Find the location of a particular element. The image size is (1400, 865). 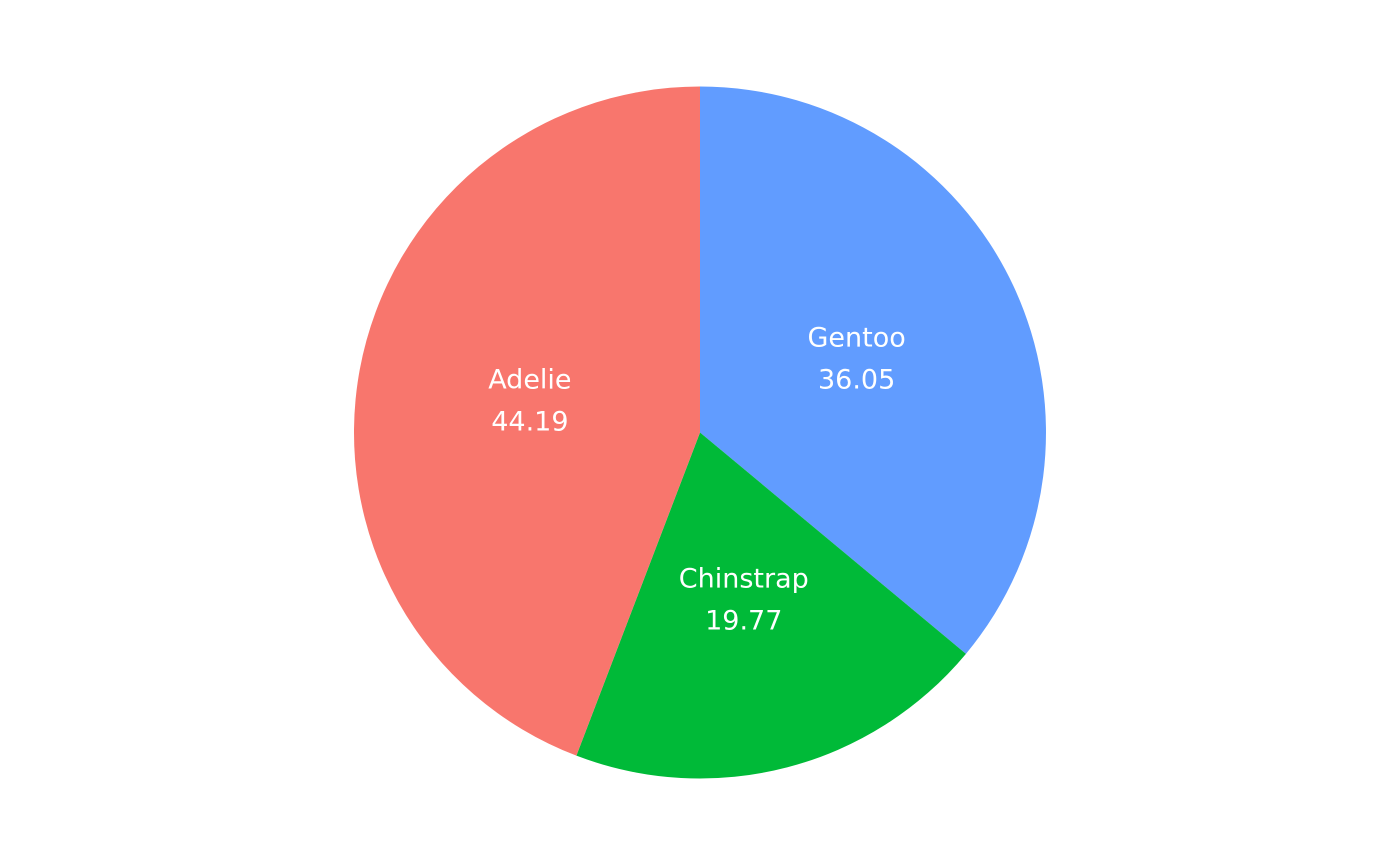

slice-label-gentoo: Gentoo is located at coordinates (856, 338).